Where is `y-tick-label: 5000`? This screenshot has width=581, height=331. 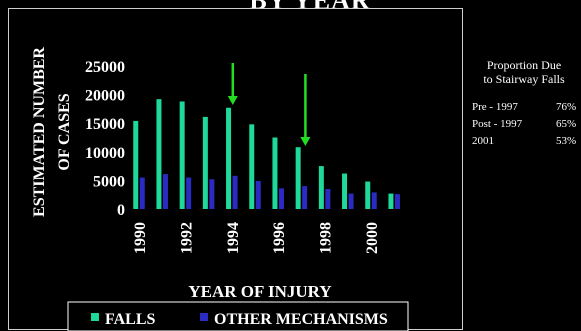 y-tick-label: 5000 is located at coordinates (109, 181).